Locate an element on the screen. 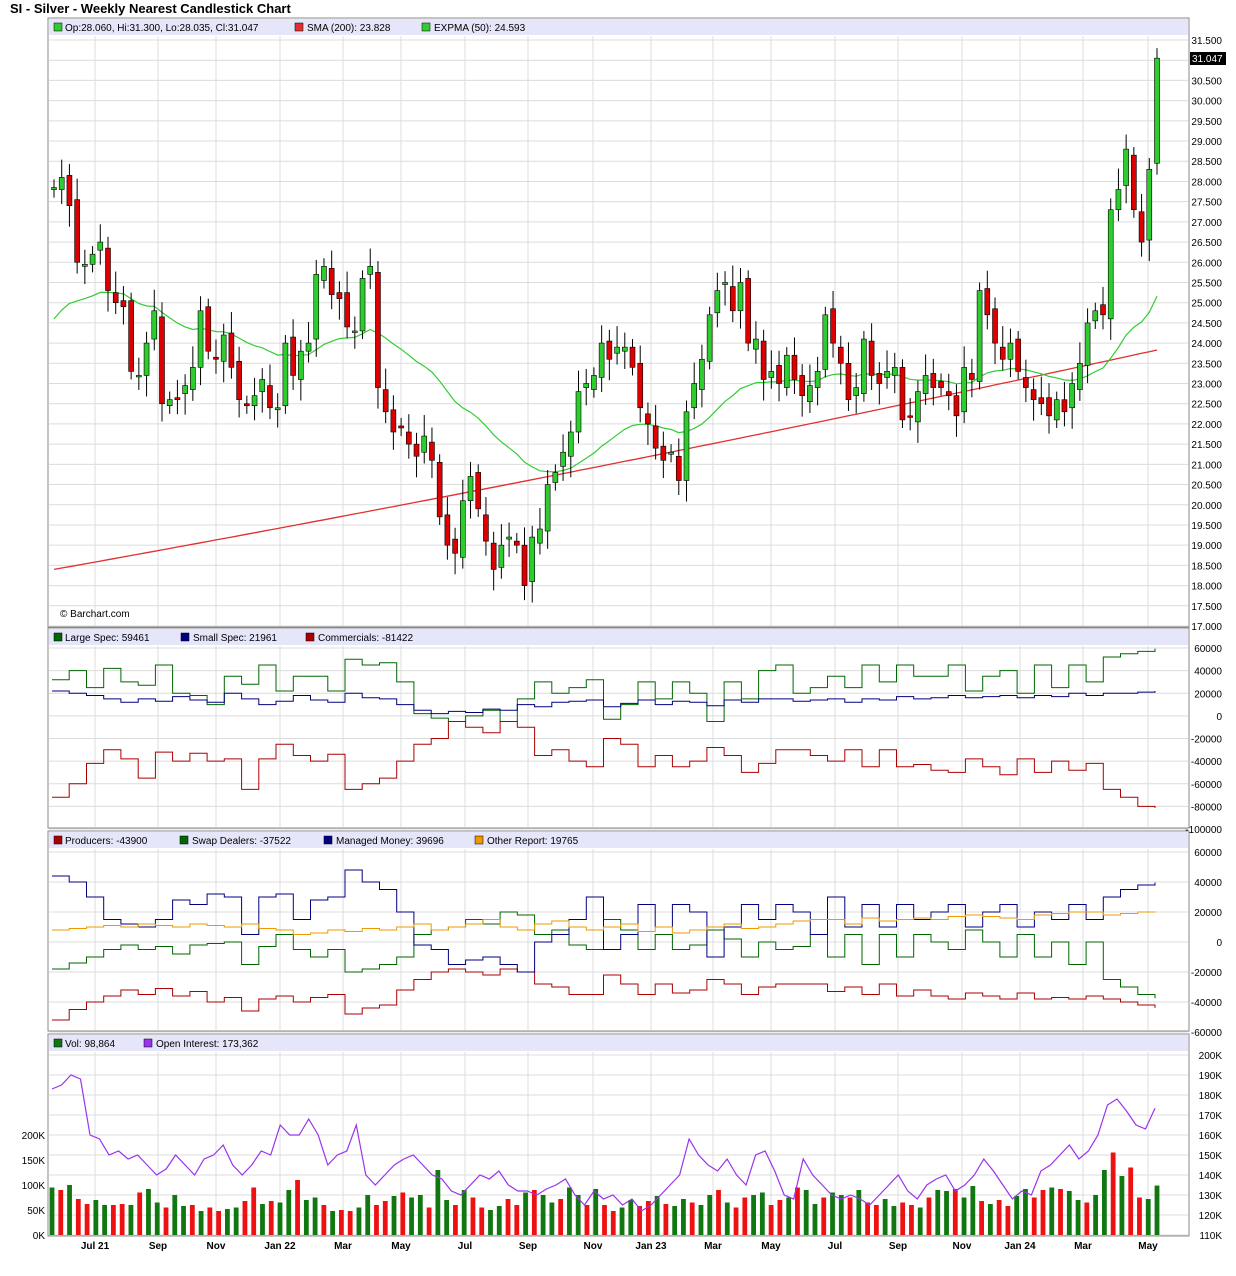 The width and height of the screenshot is (1236, 1276). volume-legend-bg is located at coordinates (618, 1043).